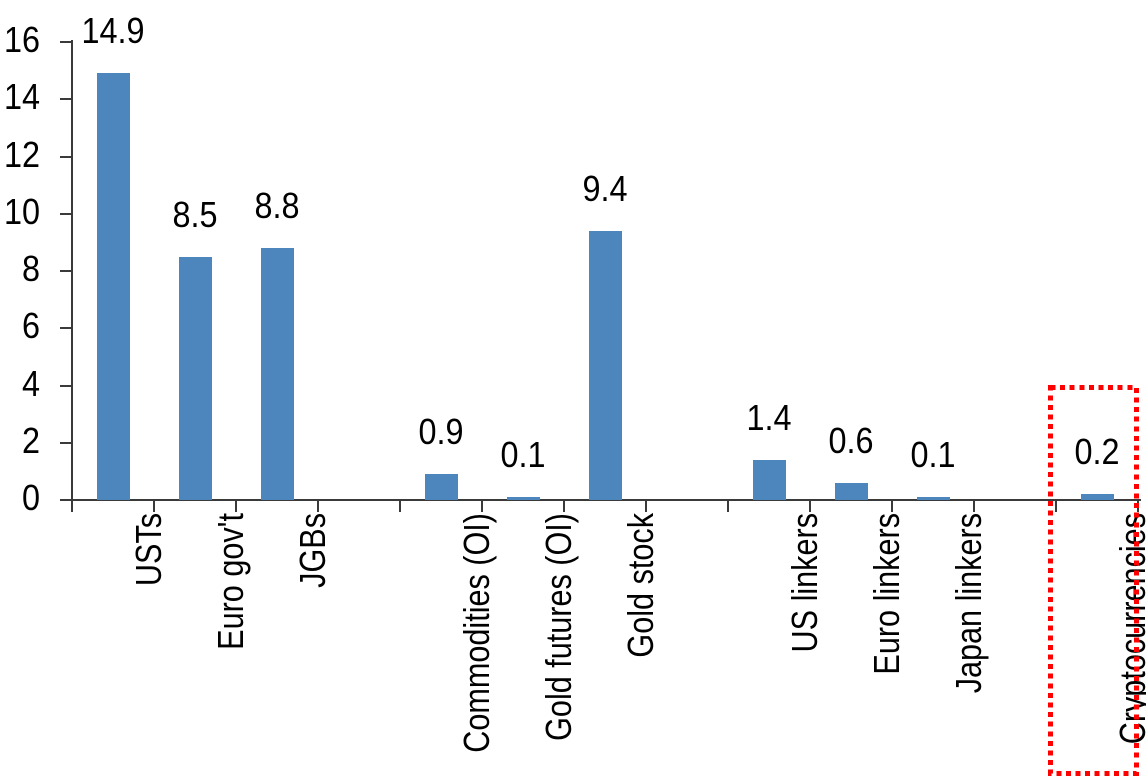  What do you see at coordinates (1097, 451) in the screenshot?
I see `value-label-cryptocurrencies: 0.2` at bounding box center [1097, 451].